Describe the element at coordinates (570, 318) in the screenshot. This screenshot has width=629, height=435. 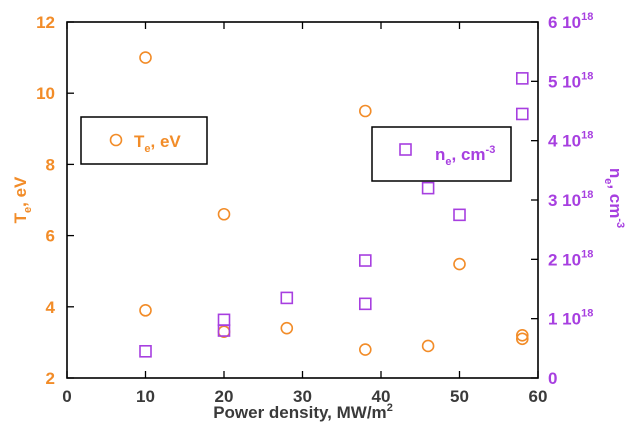
I see `right-y-tick-label: 1 1018` at that location.